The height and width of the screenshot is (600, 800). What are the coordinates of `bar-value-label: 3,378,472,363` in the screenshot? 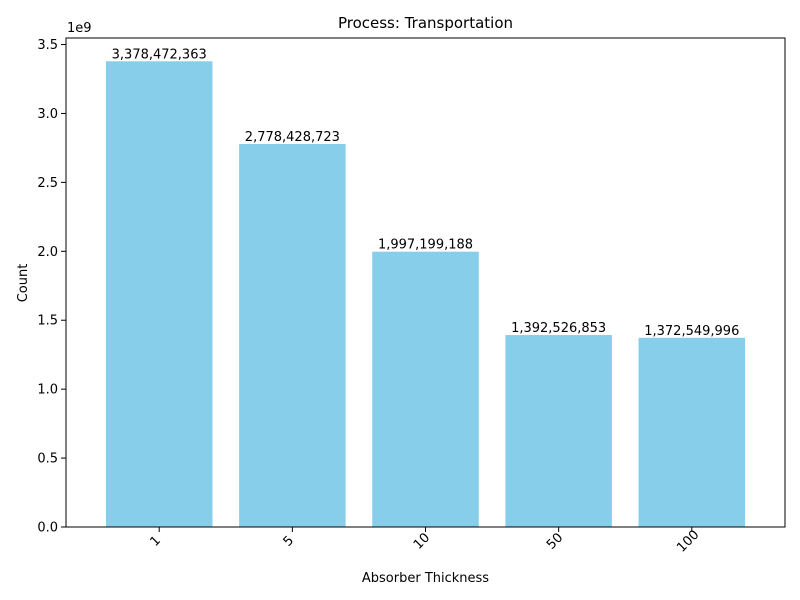 It's located at (159, 54).